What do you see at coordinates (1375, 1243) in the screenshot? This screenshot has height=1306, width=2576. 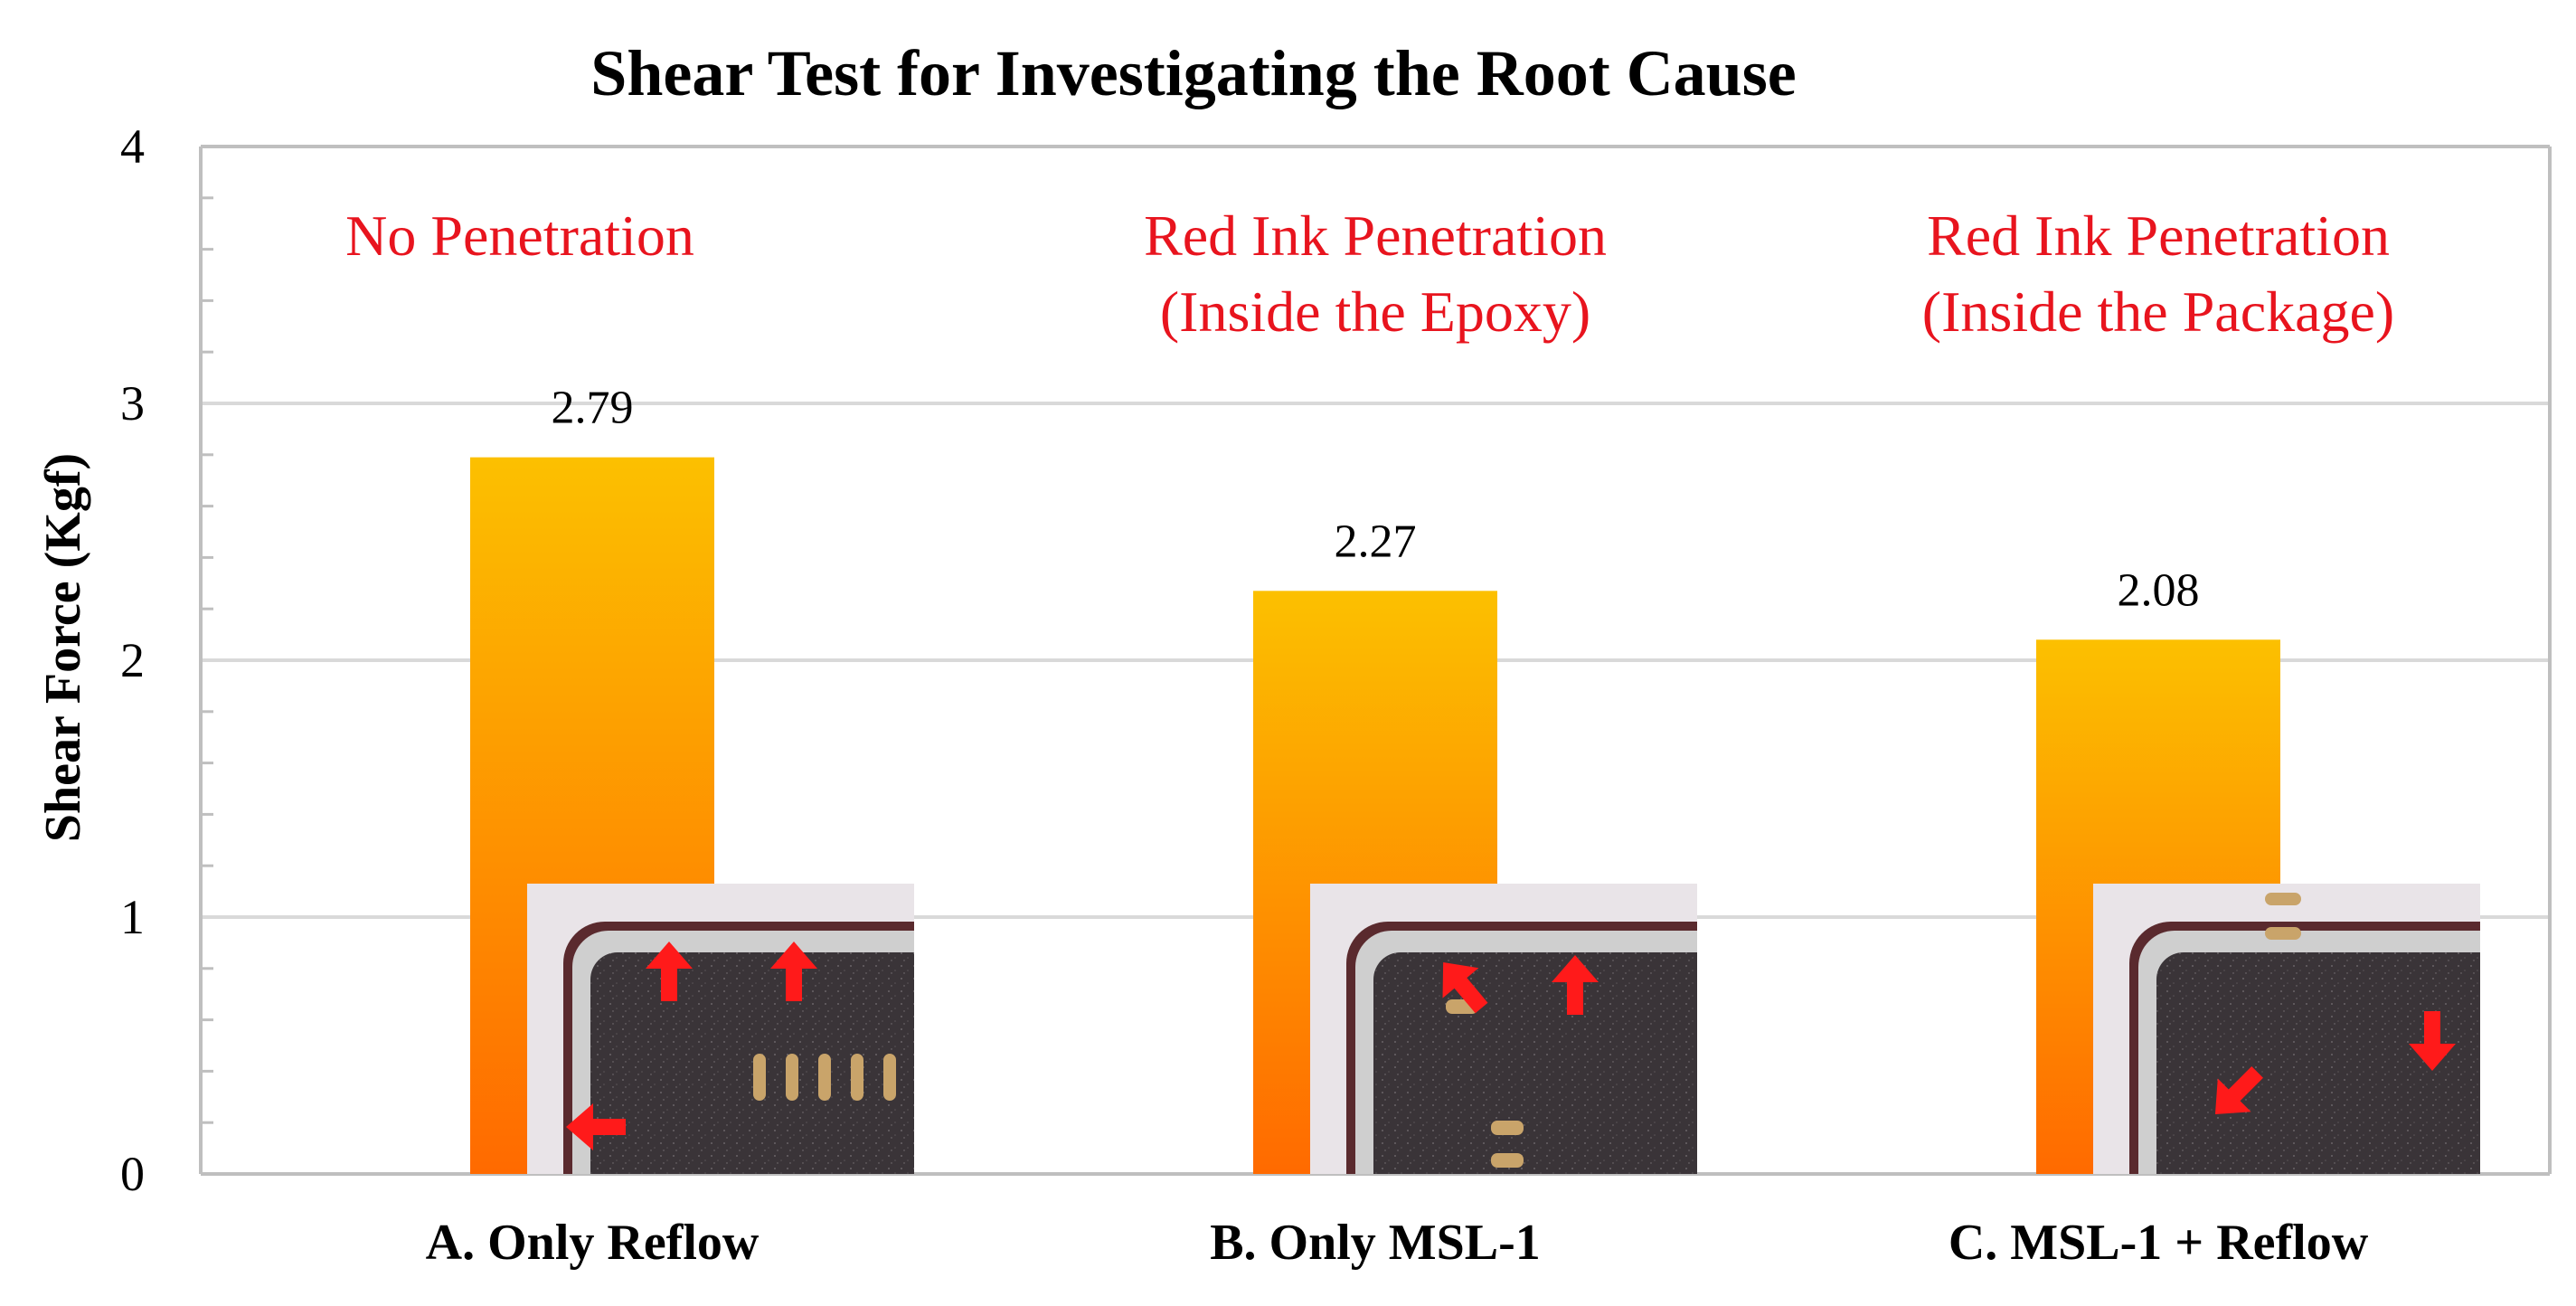 I see `x-tick-label-2: B. Only MSL-1` at bounding box center [1375, 1243].